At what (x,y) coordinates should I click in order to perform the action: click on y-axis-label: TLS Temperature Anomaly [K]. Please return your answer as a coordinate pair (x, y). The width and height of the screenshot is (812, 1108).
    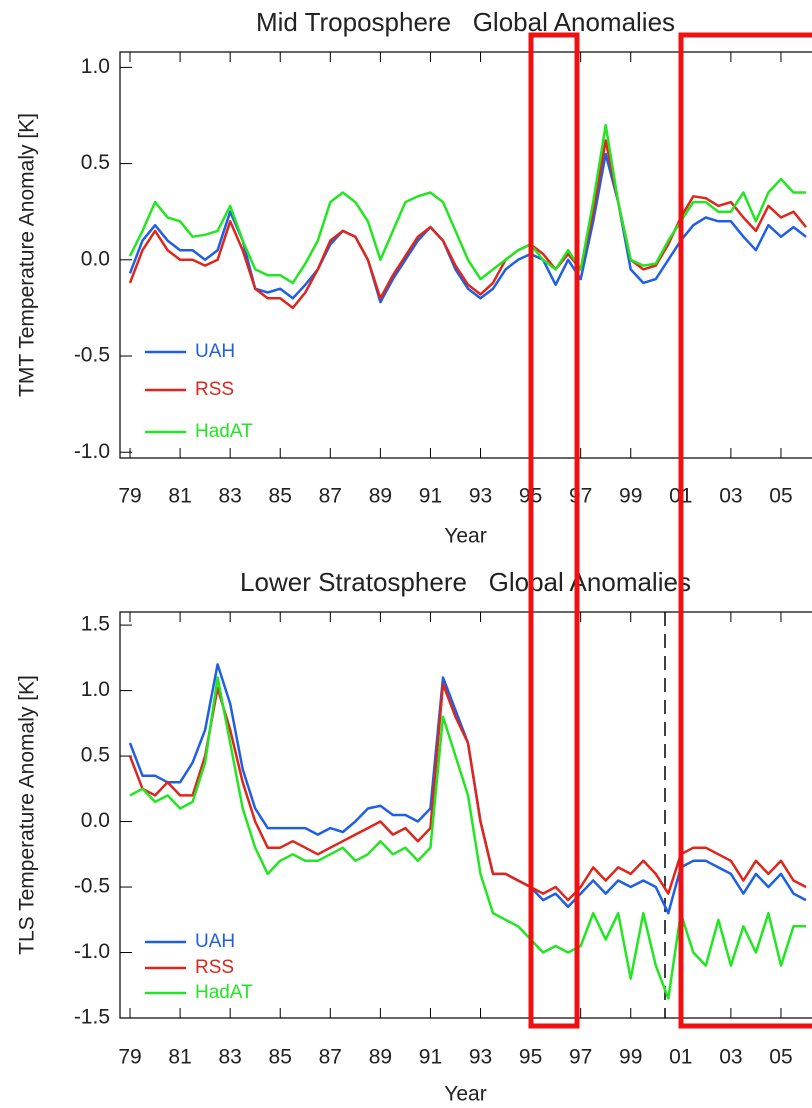
    Looking at the image, I should click on (27, 815).